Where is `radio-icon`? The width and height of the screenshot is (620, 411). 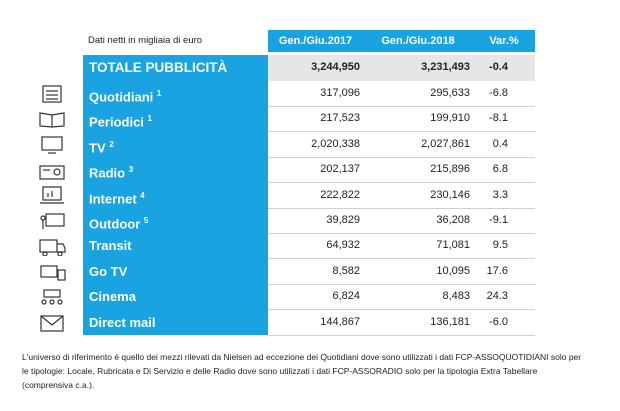 radio-icon is located at coordinates (52, 172).